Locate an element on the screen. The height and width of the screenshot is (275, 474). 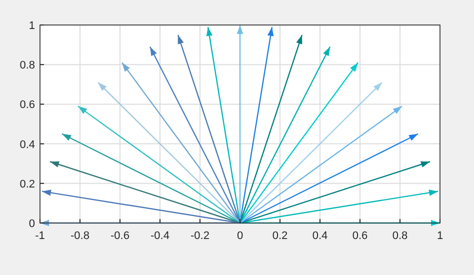
y-tick-label: 0 is located at coordinates (31, 224).